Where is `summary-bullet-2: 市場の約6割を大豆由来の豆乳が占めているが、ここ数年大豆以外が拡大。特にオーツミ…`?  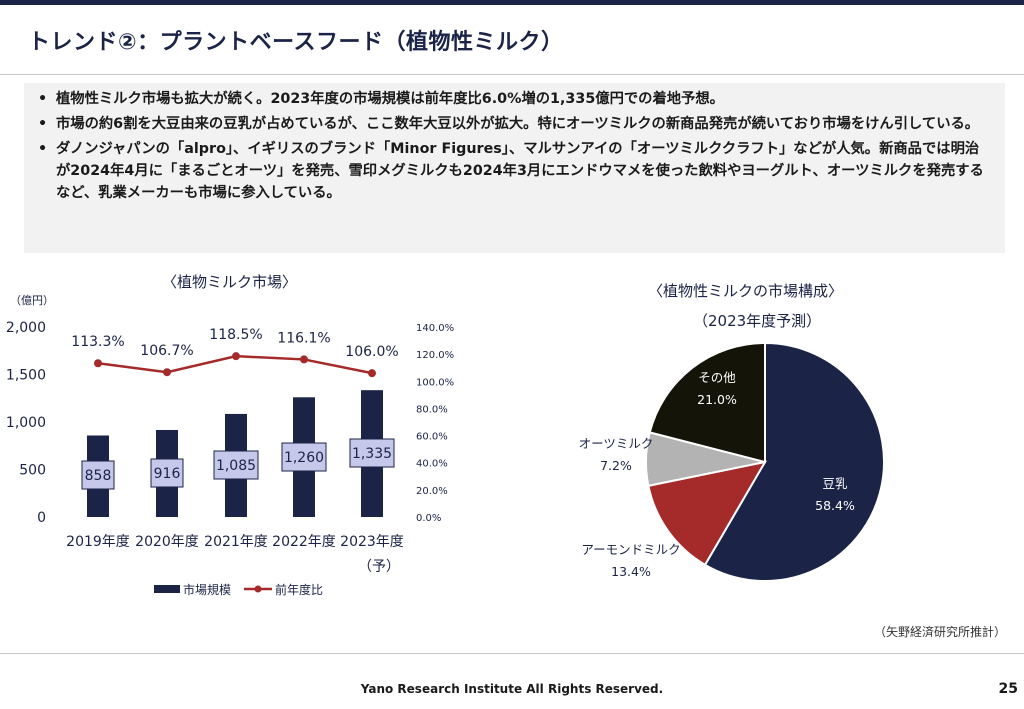
summary-bullet-2: 市場の約6割を大豆由来の豆乳が占めているが、ここ数年大豆以外が拡大。特にオーツミ… is located at coordinates (513, 124).